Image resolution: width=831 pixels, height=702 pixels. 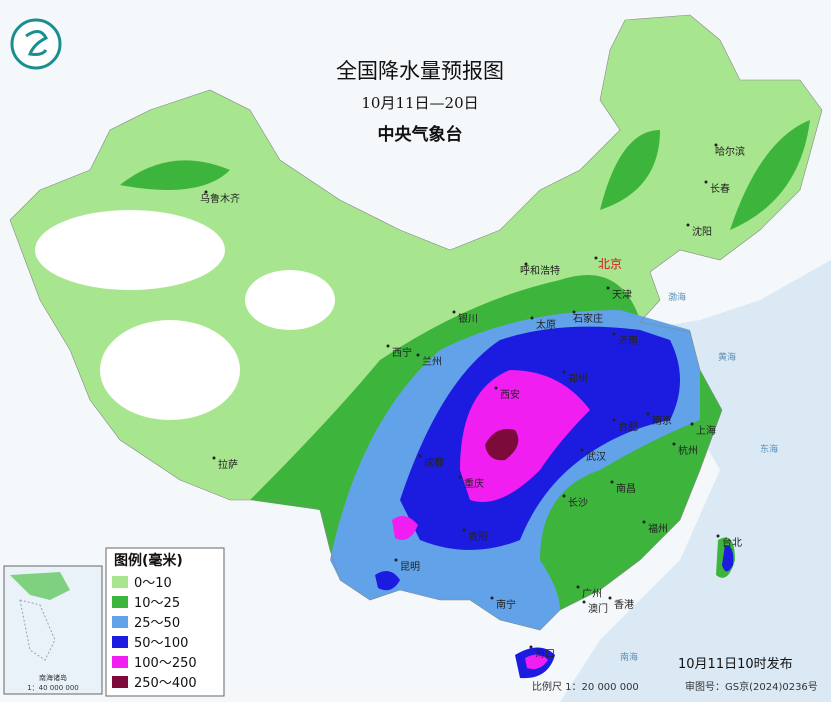 I want to click on legend-label: 25～50, so click(x=157, y=623).